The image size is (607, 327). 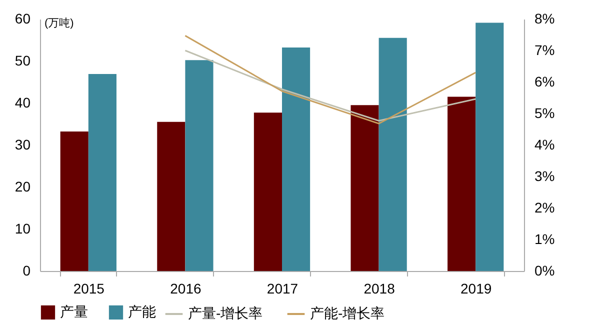 I want to click on legend-label: 产量-增长率, so click(x=225, y=313).